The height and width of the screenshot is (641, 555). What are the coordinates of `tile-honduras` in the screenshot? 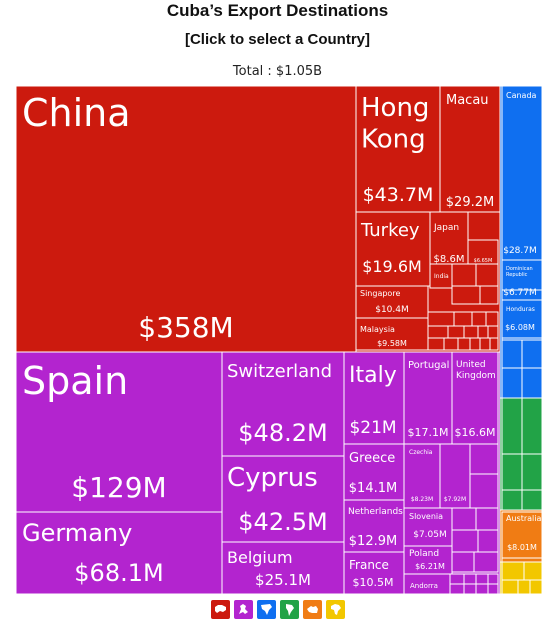 It's located at (522, 319).